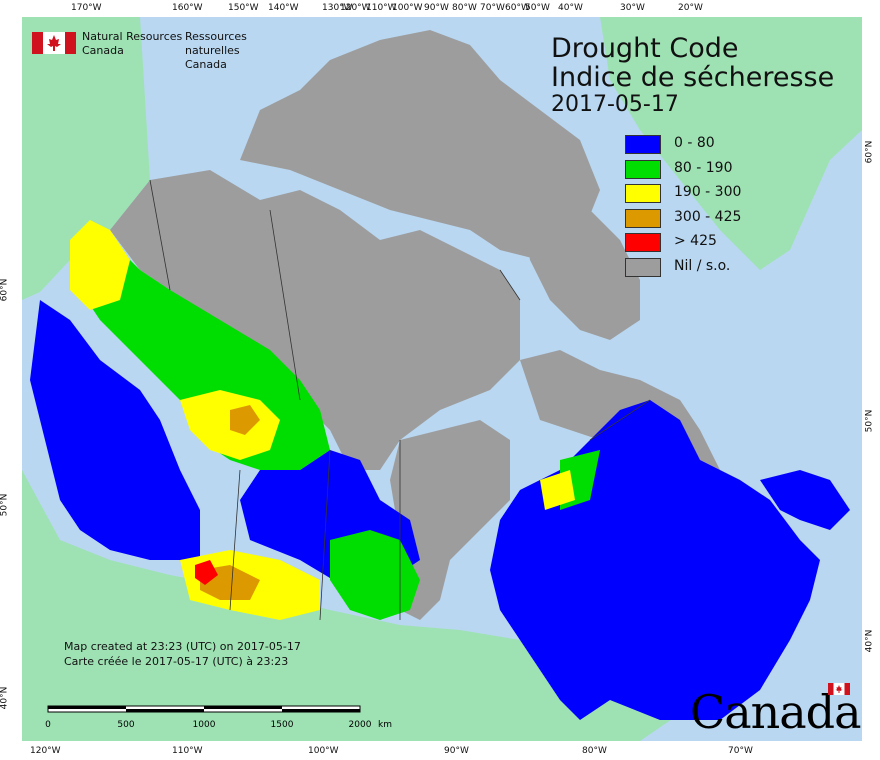  I want to click on yellow-hudson, so click(557, 490).